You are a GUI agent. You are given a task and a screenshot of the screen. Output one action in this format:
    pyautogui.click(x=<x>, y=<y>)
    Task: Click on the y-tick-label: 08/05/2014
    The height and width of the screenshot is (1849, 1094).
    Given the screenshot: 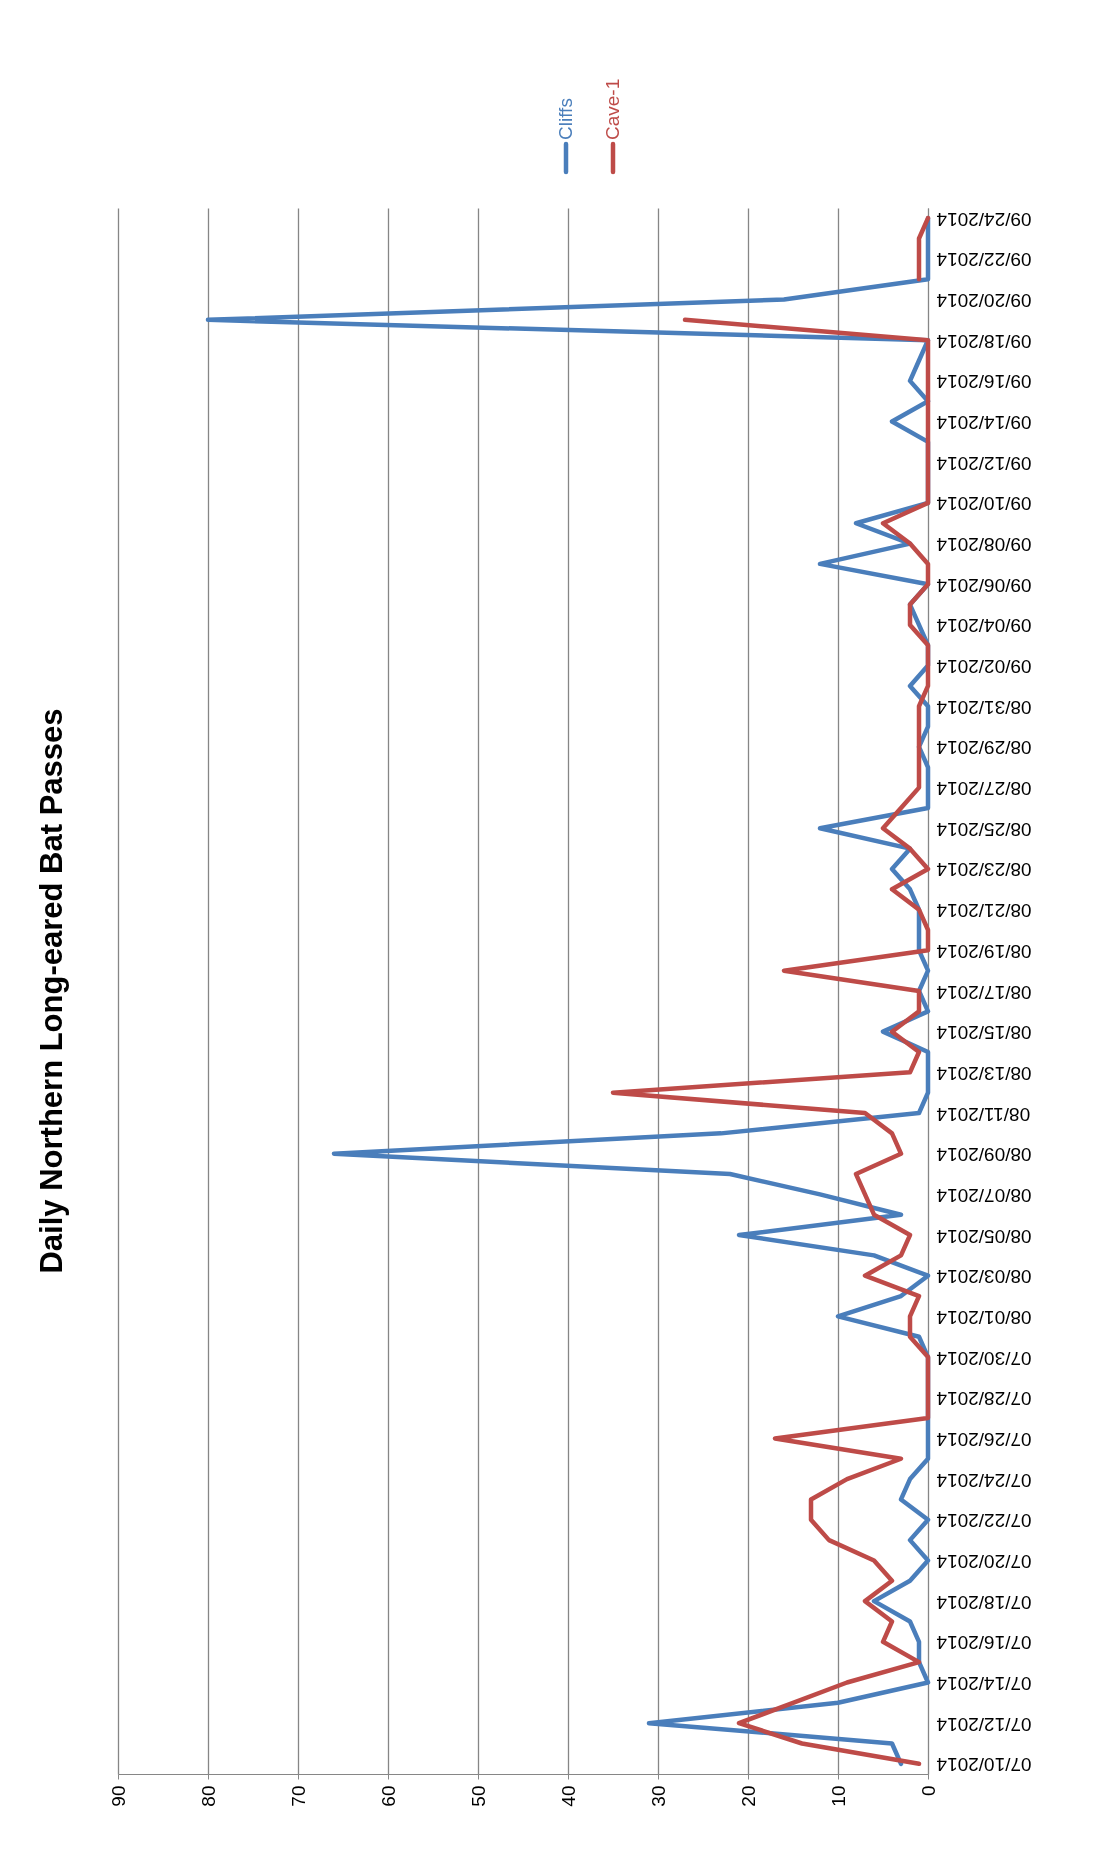 What is the action you would take?
    pyautogui.click(x=984, y=1236)
    